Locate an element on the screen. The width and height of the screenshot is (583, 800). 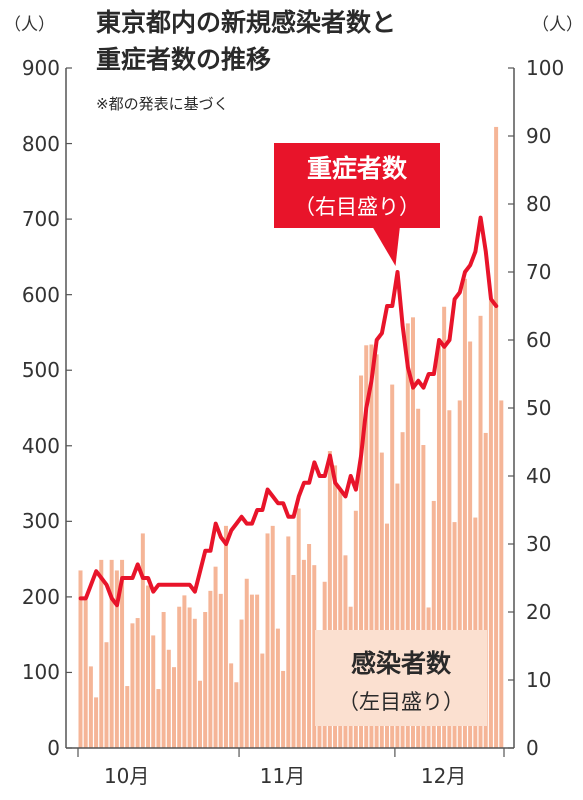
severe-callout-axis-note: （右目盛り） is located at coordinates (357, 207).